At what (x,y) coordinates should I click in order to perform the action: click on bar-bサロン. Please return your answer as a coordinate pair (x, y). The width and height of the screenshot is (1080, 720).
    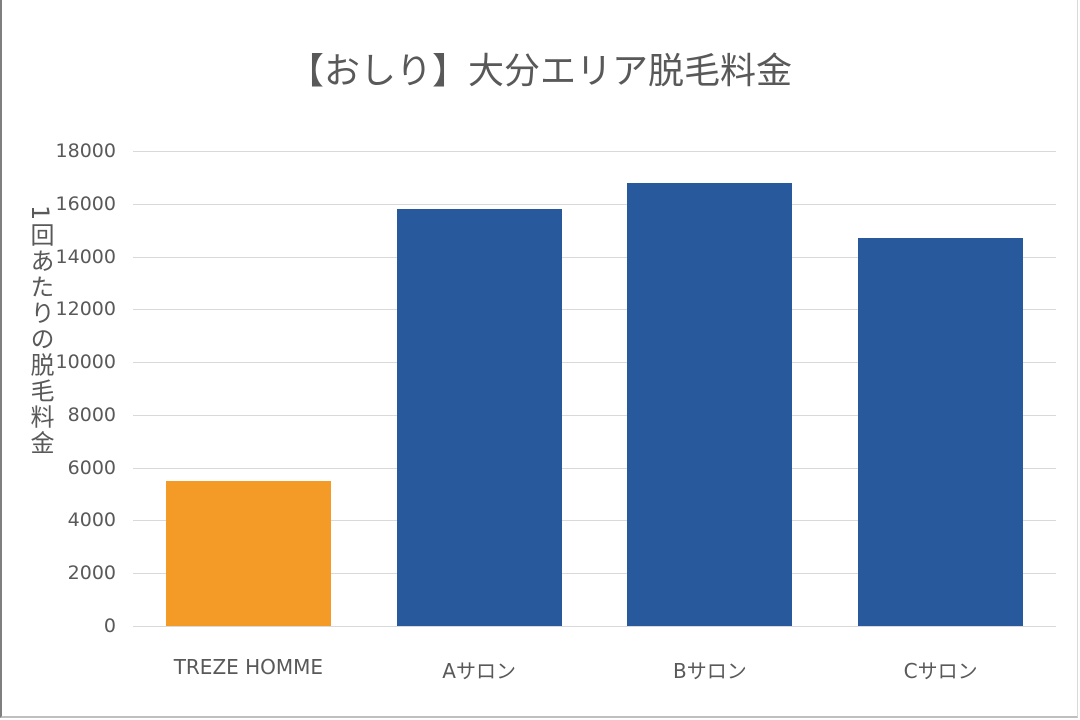
    Looking at the image, I should click on (710, 404).